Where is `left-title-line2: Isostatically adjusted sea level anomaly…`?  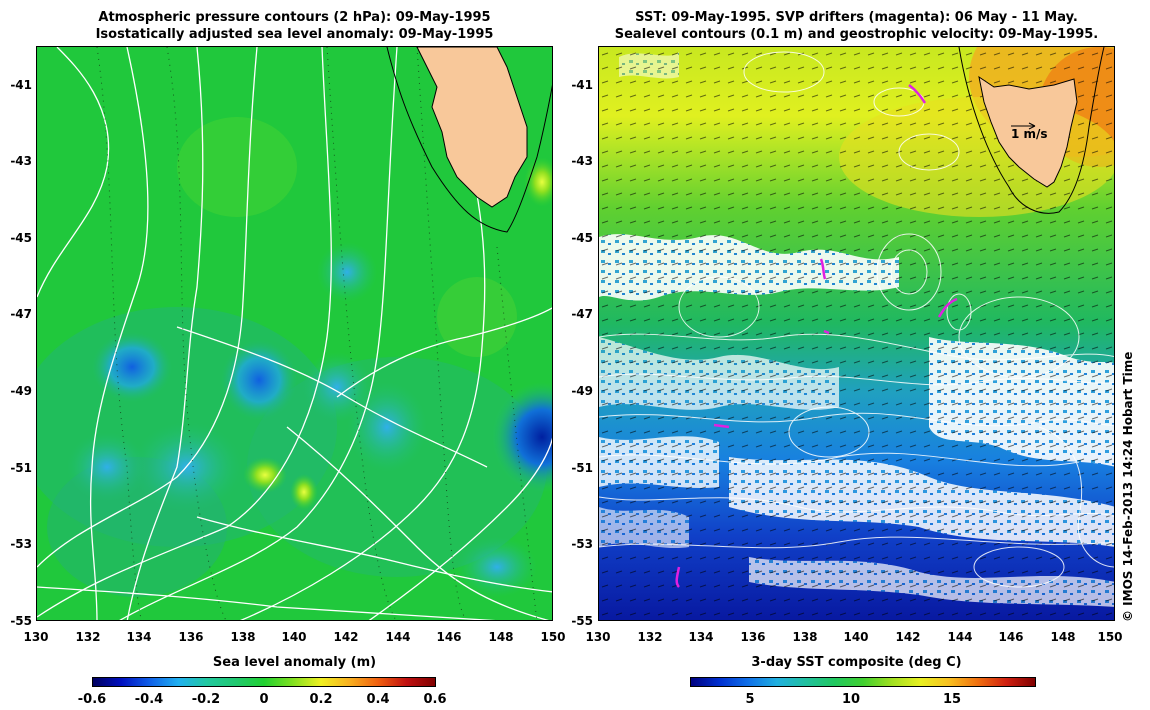 left-title-line2: Isostatically adjusted sea level anomaly… is located at coordinates (294, 34).